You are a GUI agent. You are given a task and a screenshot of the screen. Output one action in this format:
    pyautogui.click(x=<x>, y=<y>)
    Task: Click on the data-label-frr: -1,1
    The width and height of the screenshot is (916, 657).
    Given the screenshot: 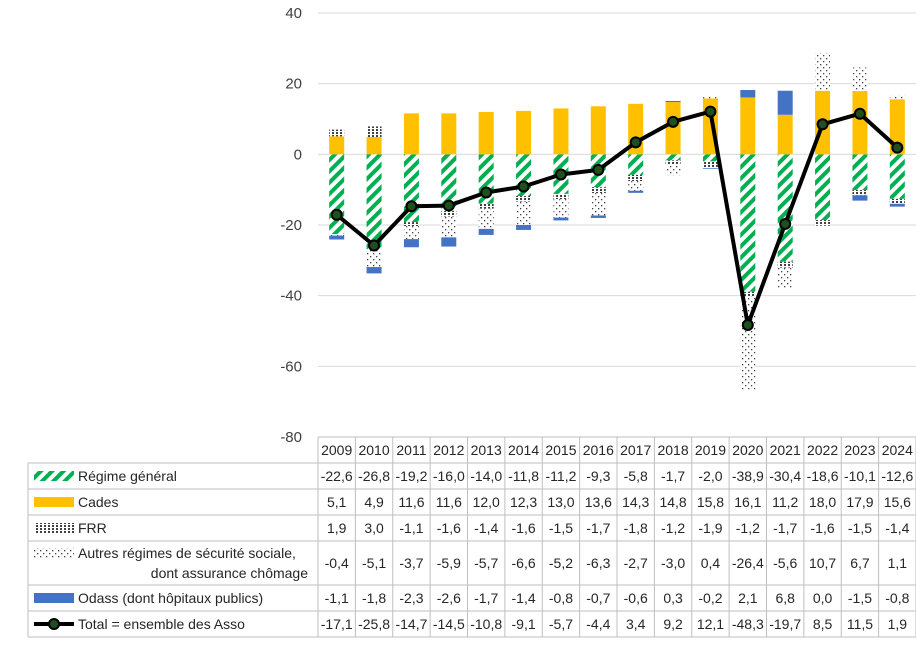 What is the action you would take?
    pyautogui.click(x=411, y=528)
    